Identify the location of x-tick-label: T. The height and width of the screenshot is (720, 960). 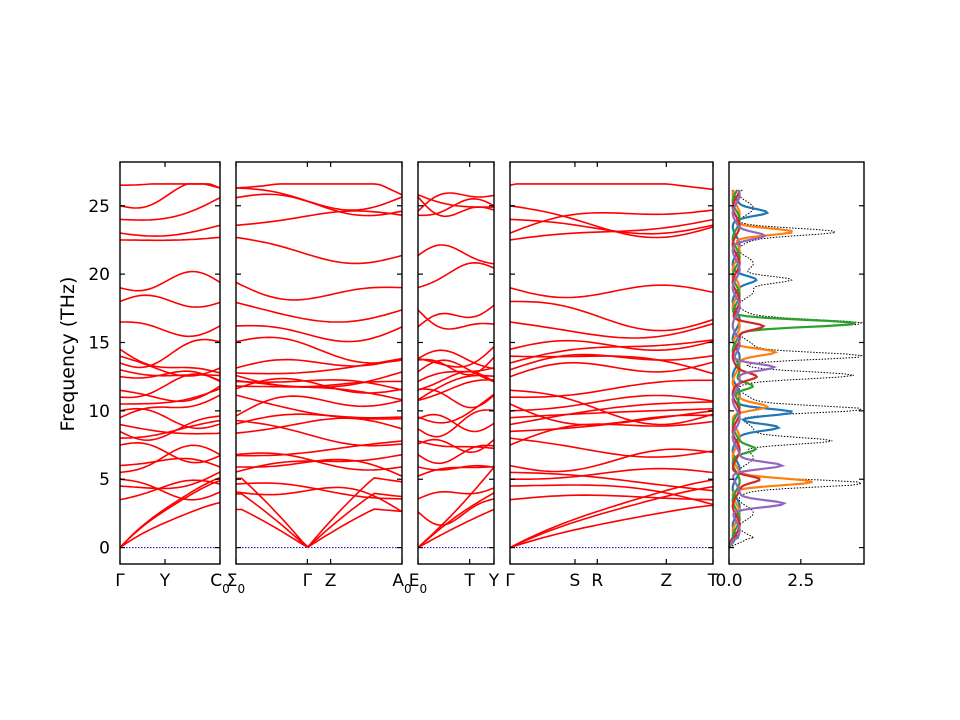
(713, 581).